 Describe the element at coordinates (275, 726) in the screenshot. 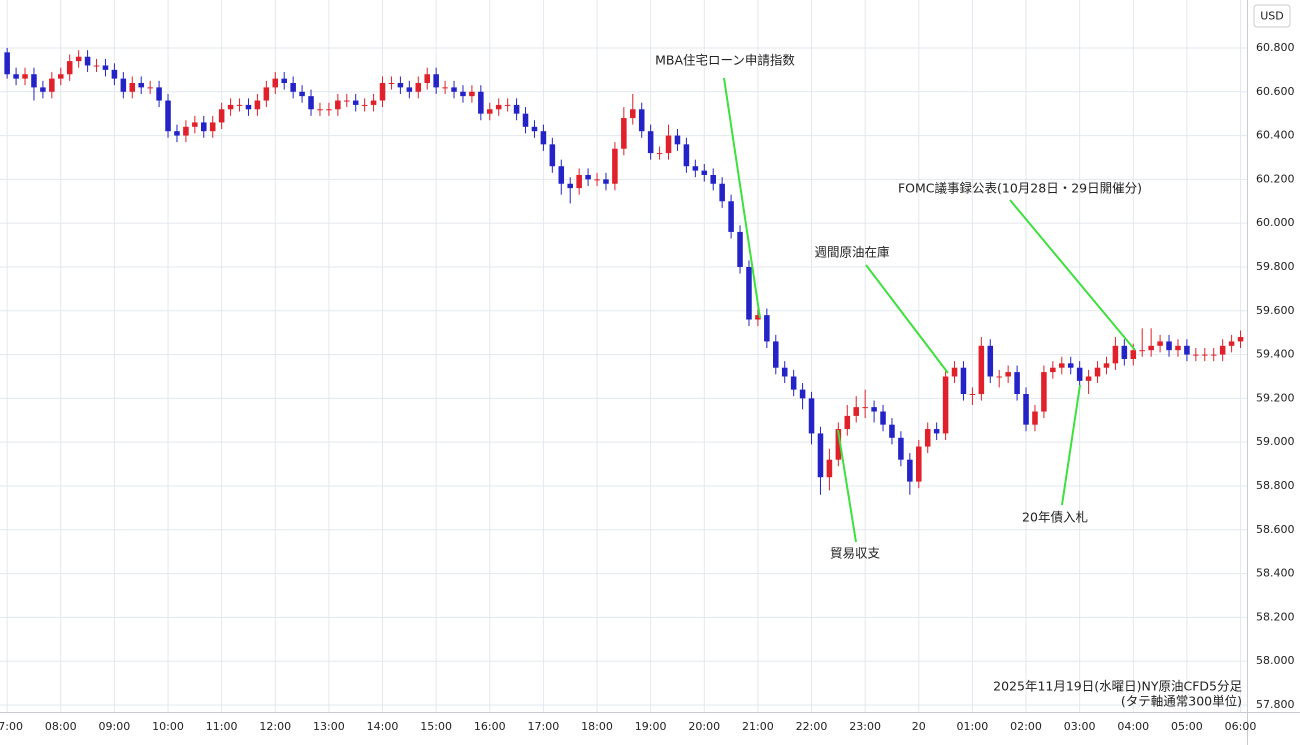

I see `x-tick-label: 12:00` at that location.